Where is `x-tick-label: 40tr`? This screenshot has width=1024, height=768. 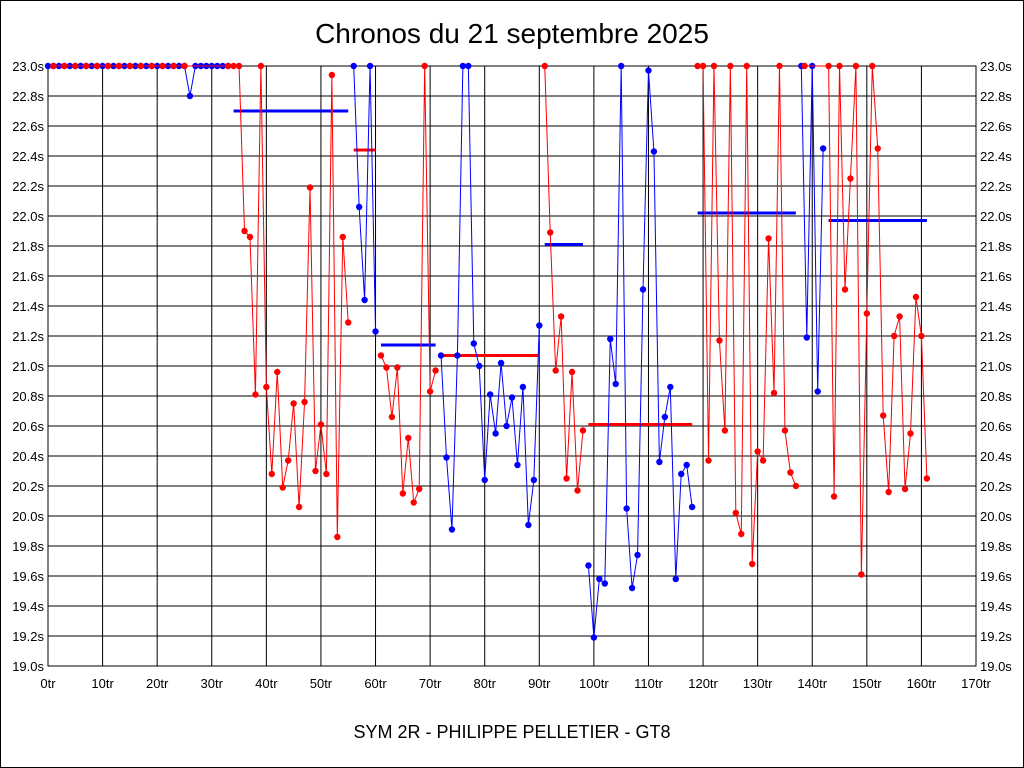 x-tick-label: 40tr is located at coordinates (266, 683).